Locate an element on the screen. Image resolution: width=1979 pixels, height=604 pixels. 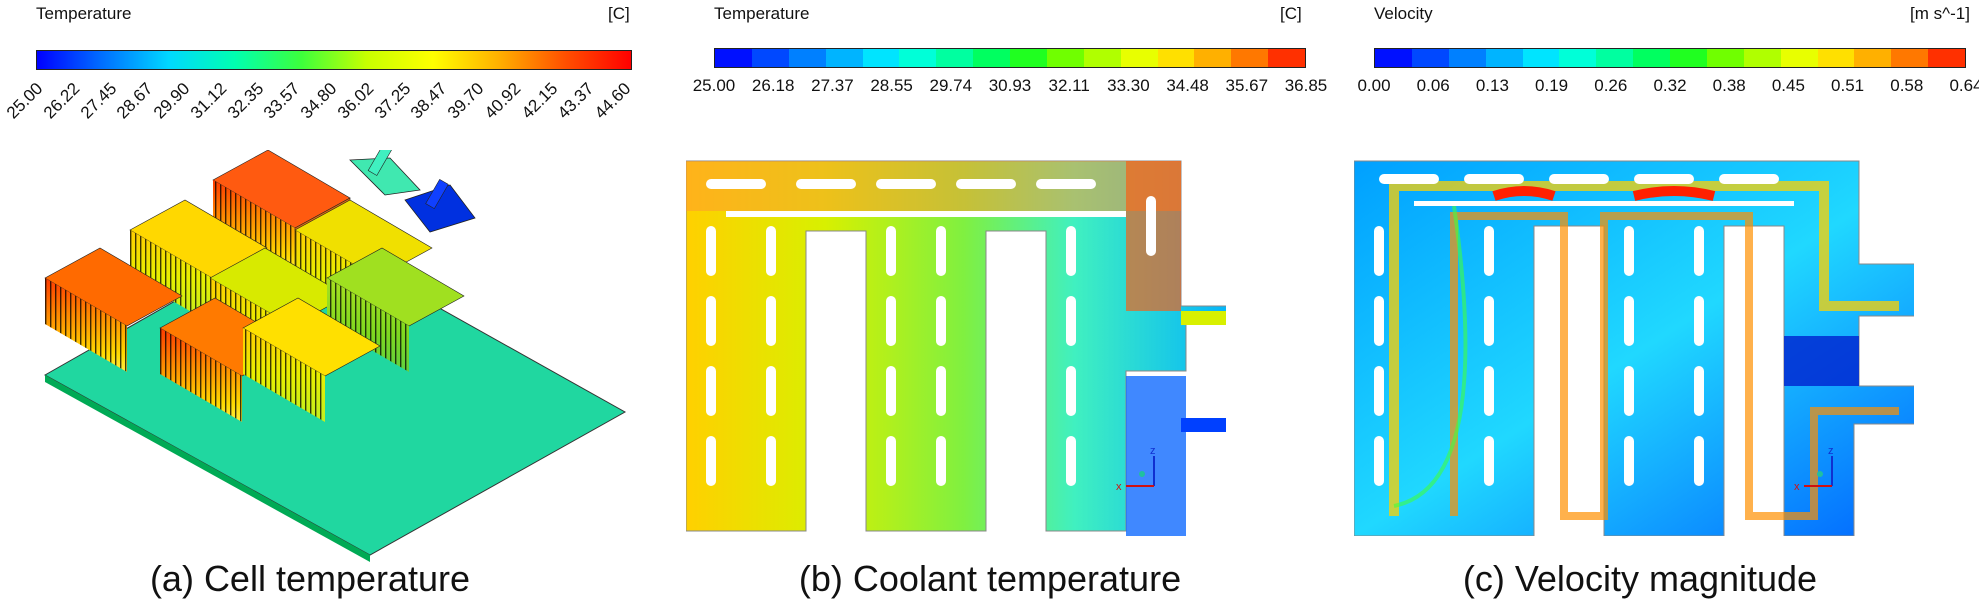
legend-tick: 39.70 is located at coordinates (465, 100).